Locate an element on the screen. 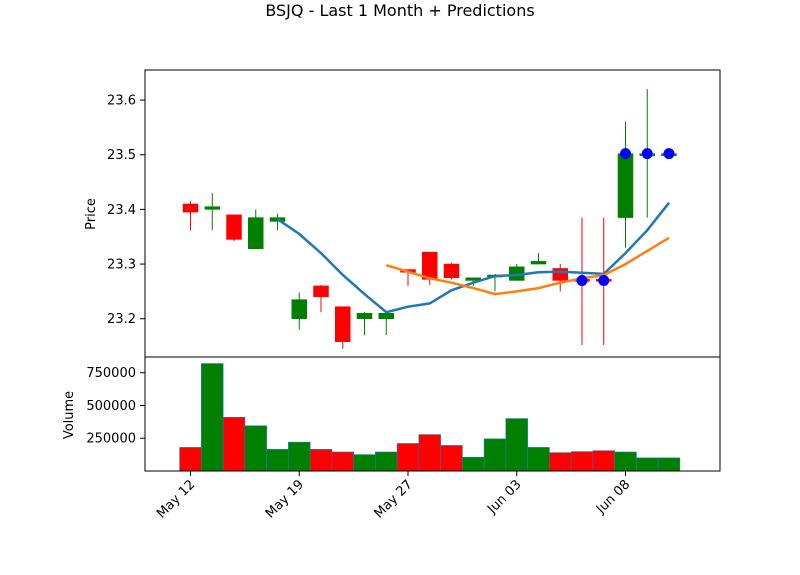 This screenshot has height=575, width=800. chart-title: BSJQ - Last 1 Month + Predictions is located at coordinates (399, 10).